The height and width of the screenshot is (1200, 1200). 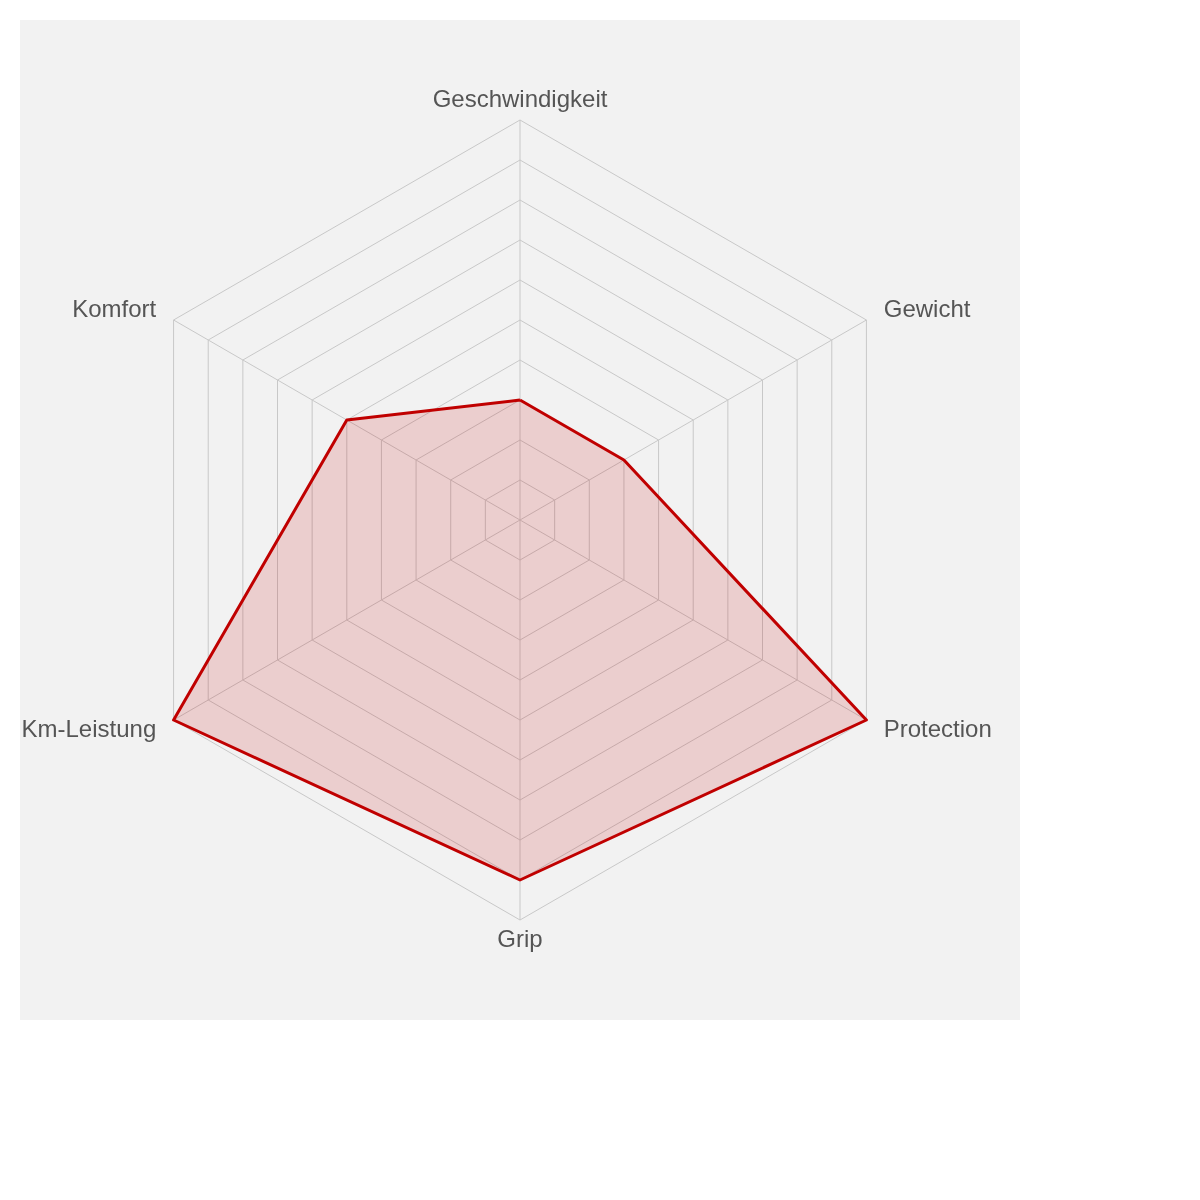 I want to click on spoke-label: Protection, so click(x=937, y=728).